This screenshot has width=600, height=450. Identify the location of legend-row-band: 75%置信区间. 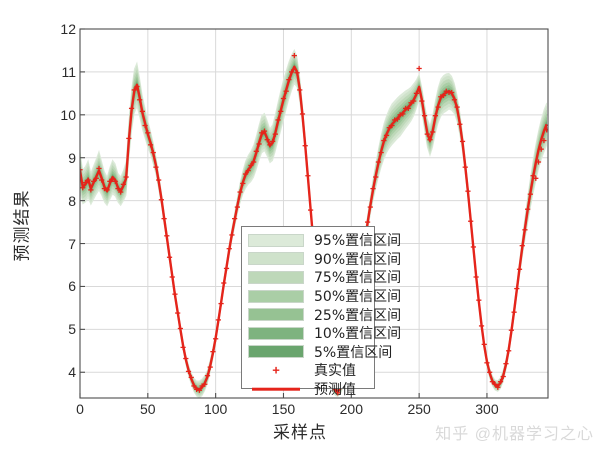
(324, 277).